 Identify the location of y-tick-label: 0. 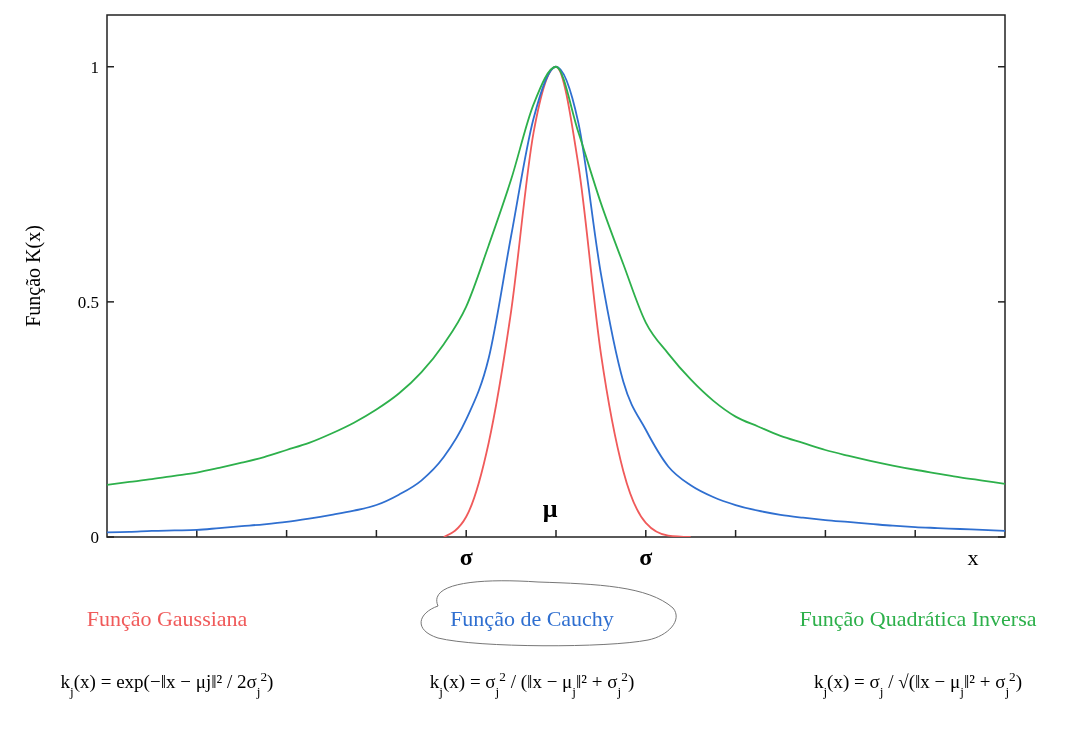
(94, 537).